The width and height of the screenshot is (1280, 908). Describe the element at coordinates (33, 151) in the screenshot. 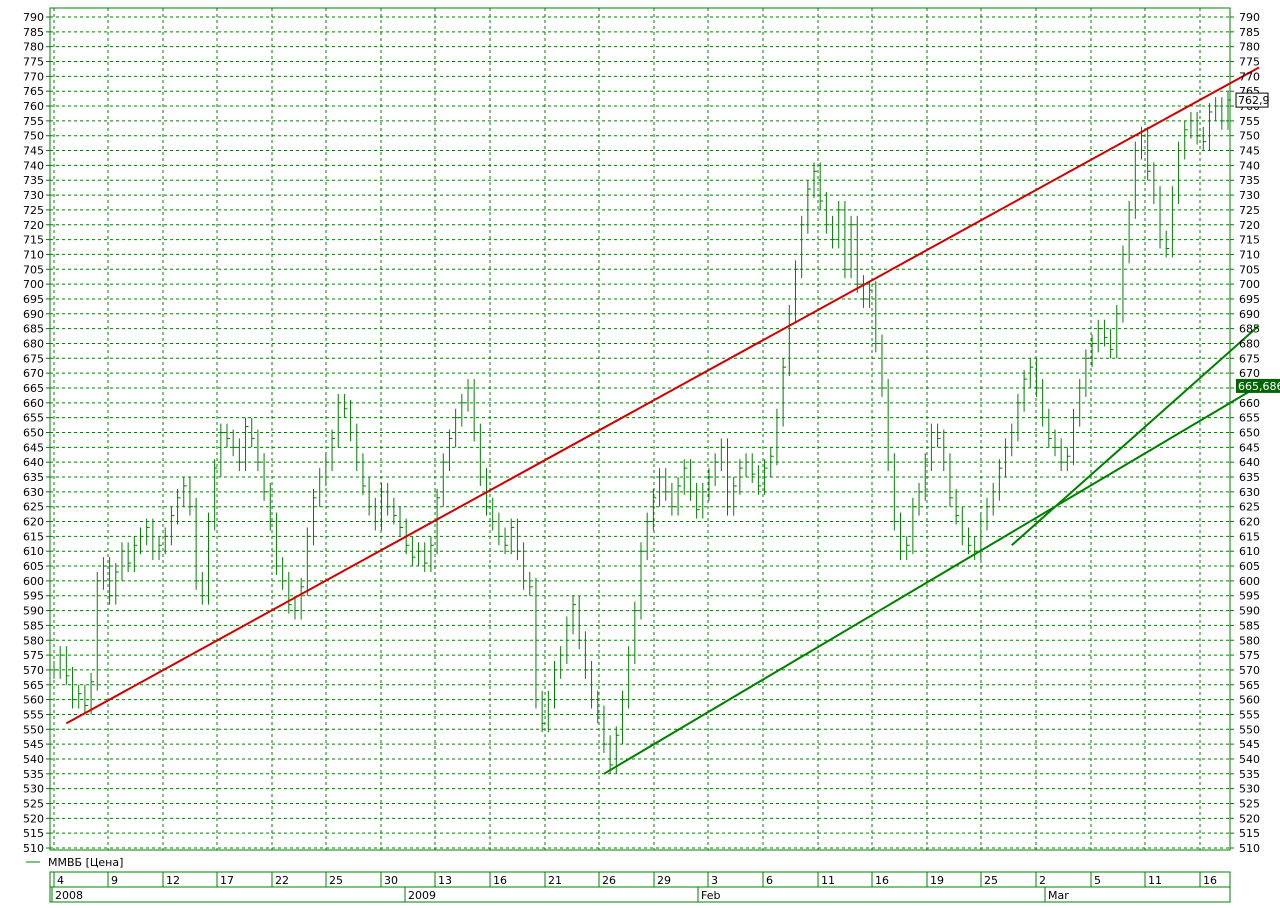

I see `y-tick-label: 745` at that location.